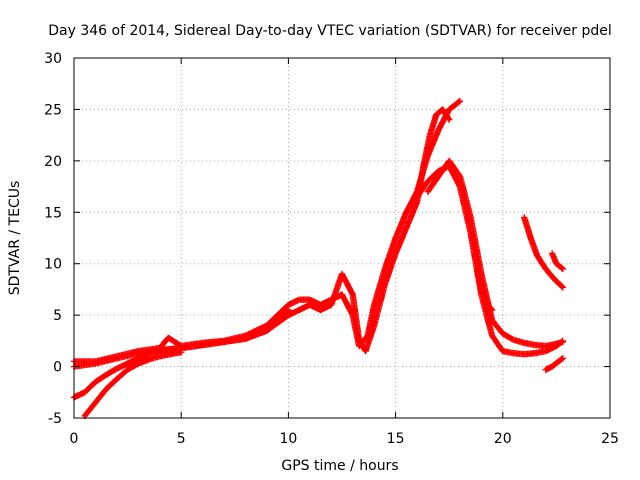 The image size is (640, 480). What do you see at coordinates (15, 238) in the screenshot?
I see `y-axis-label: SDTVAR / TECUs` at bounding box center [15, 238].